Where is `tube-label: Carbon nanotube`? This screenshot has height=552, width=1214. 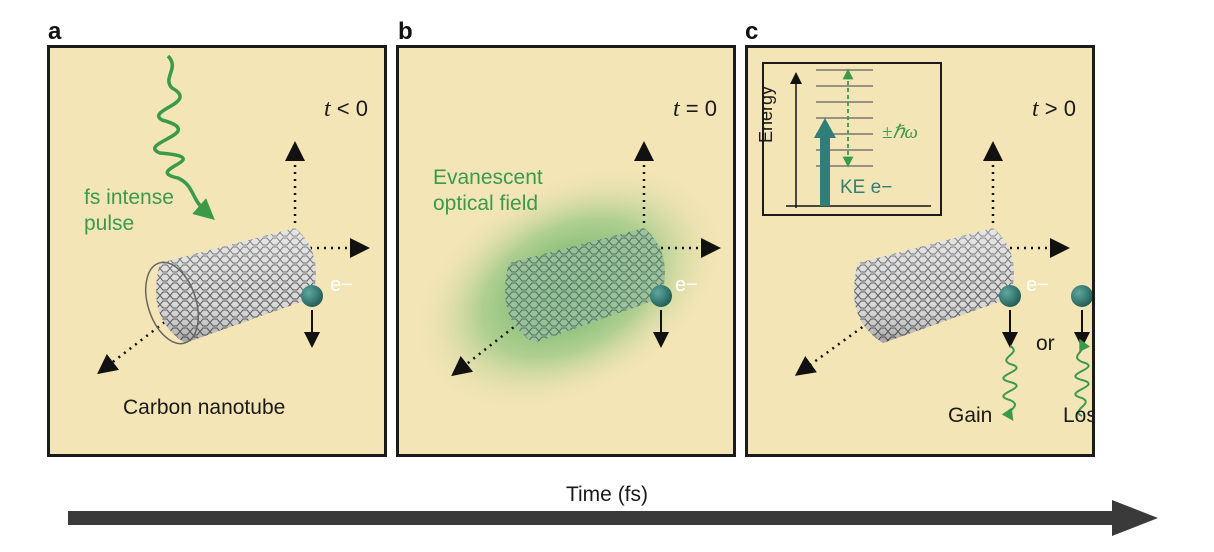
tube-label: Carbon nanotube is located at coordinates (204, 407).